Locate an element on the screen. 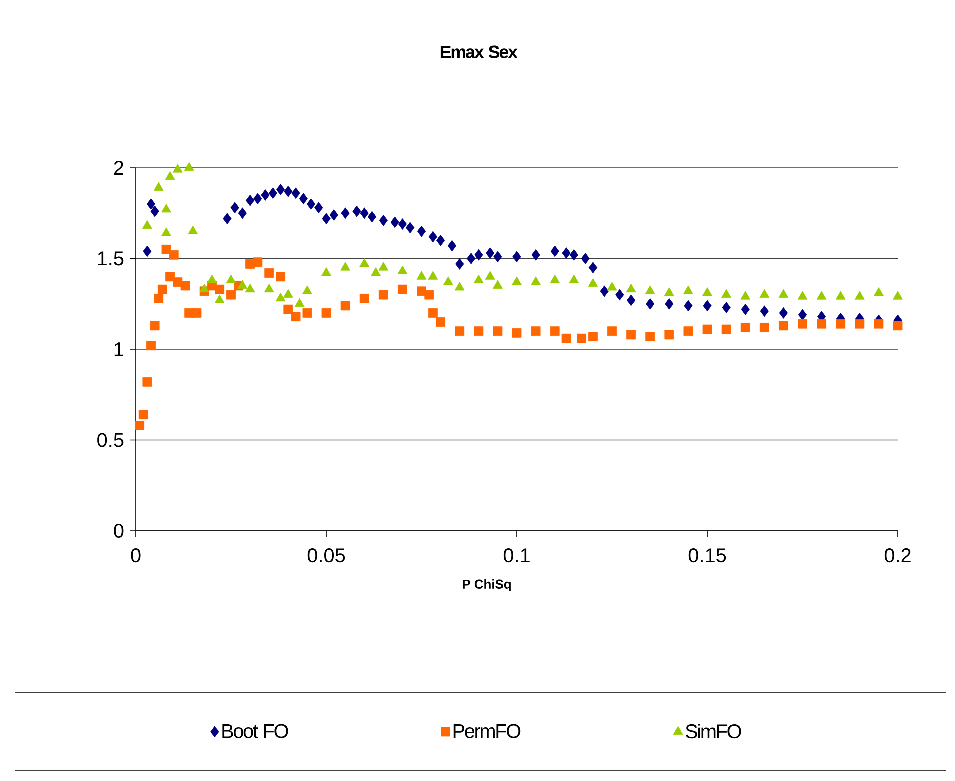  x-tick-label: 0.1 is located at coordinates (517, 555).